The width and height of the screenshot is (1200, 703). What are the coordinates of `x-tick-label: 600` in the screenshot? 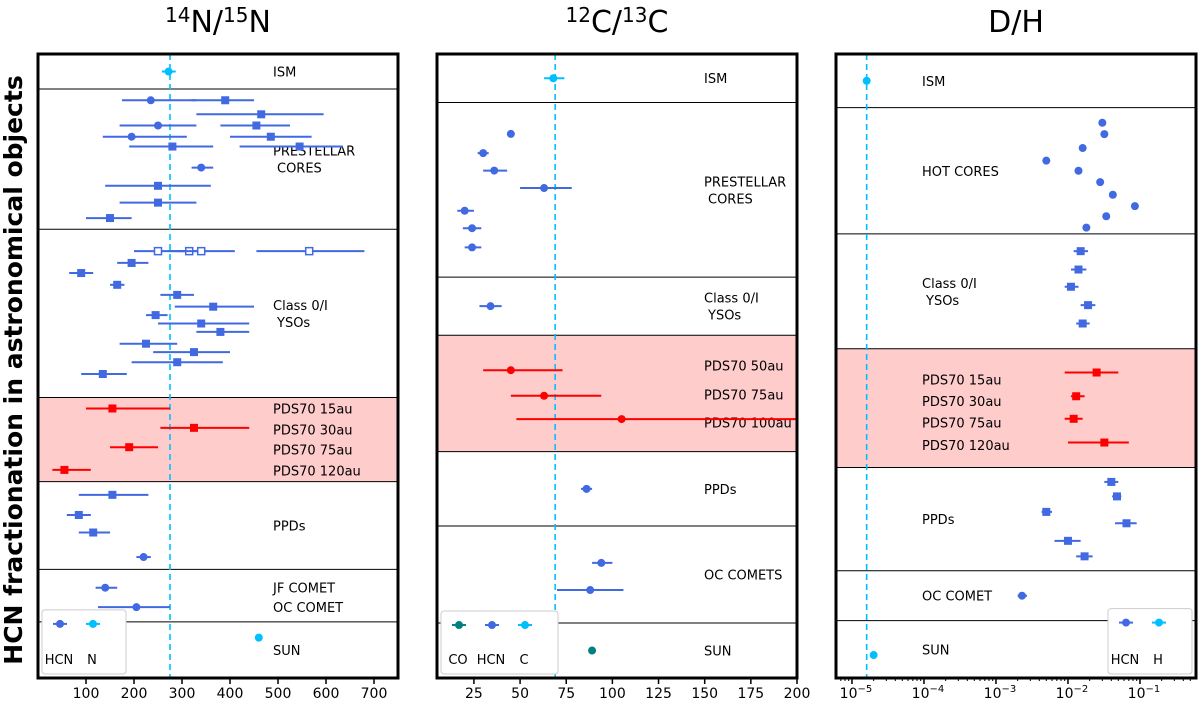 It's located at (326, 694).